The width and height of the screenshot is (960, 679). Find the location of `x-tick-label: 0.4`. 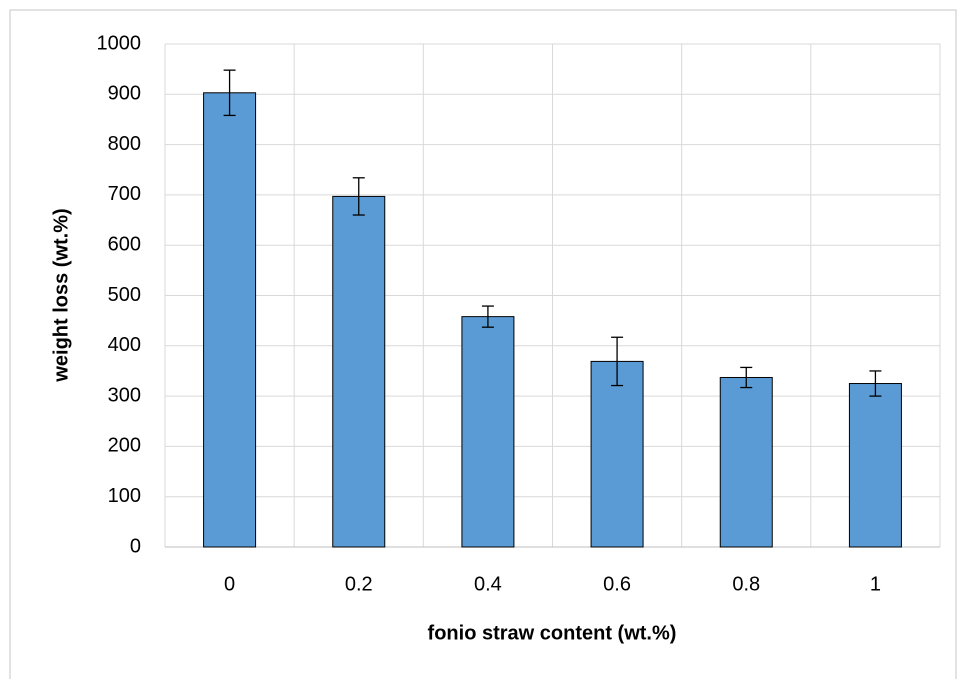

x-tick-label: 0.4 is located at coordinates (488, 584).